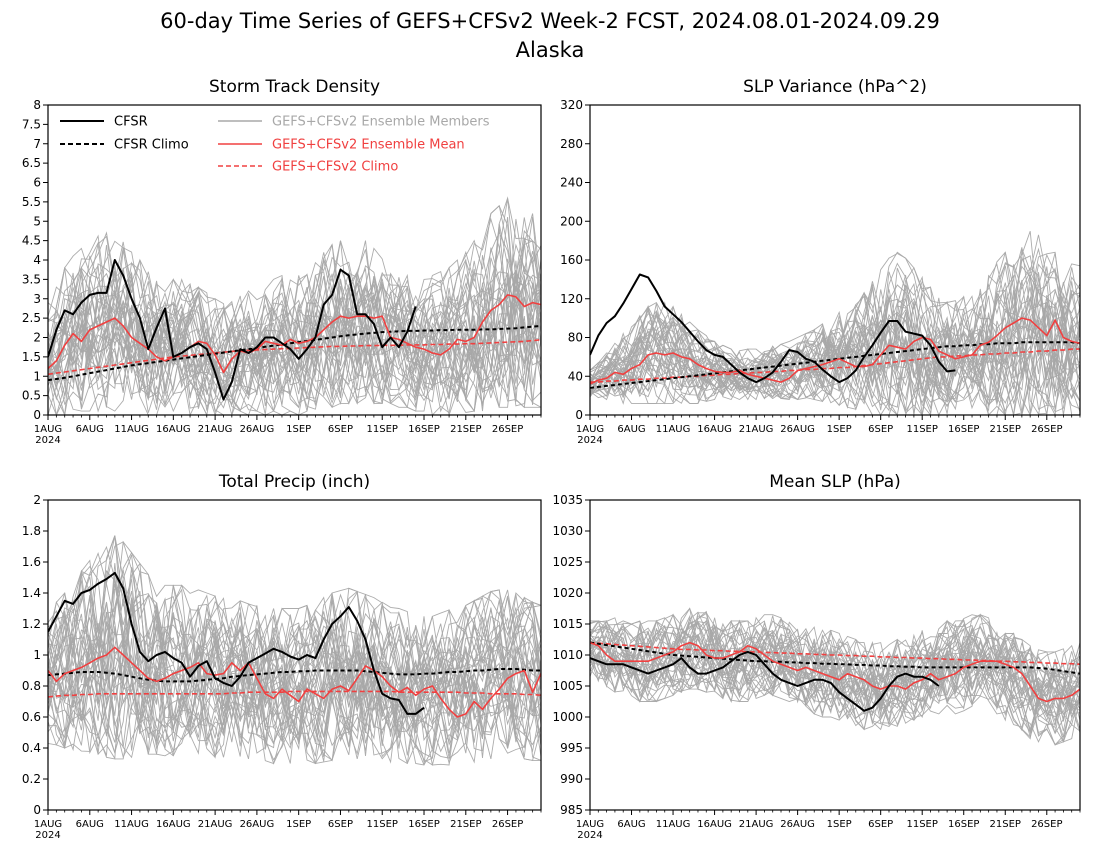 This screenshot has width=1100, height=850. What do you see at coordinates (31, 562) in the screenshot?
I see `y-tick-label: 1.6` at bounding box center [31, 562].